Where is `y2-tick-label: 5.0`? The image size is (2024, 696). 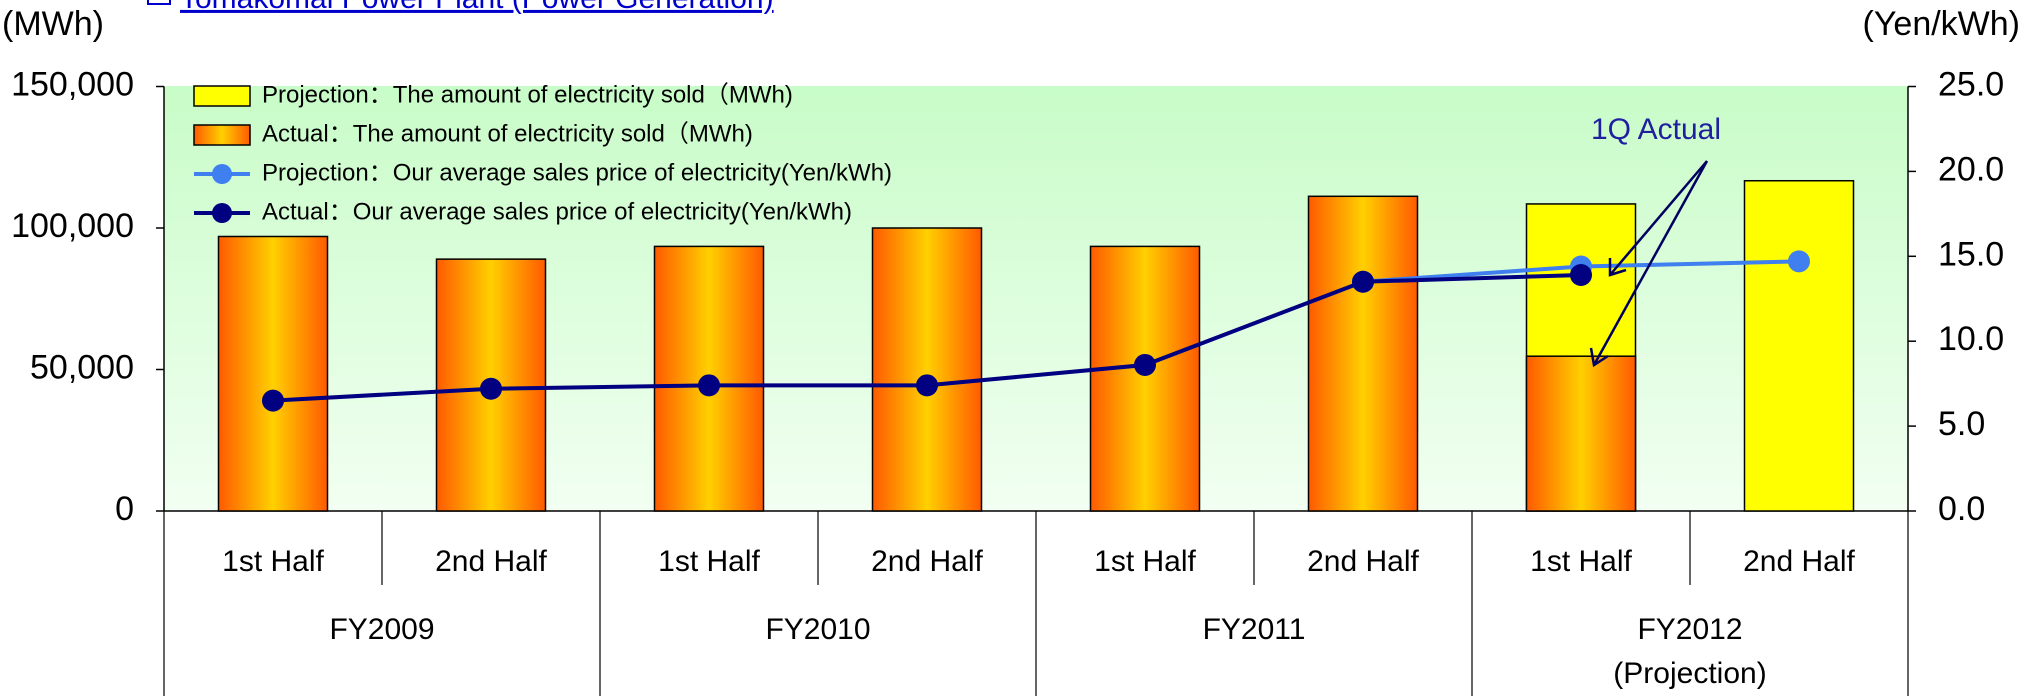 y2-tick-label: 5.0 is located at coordinates (1961, 424).